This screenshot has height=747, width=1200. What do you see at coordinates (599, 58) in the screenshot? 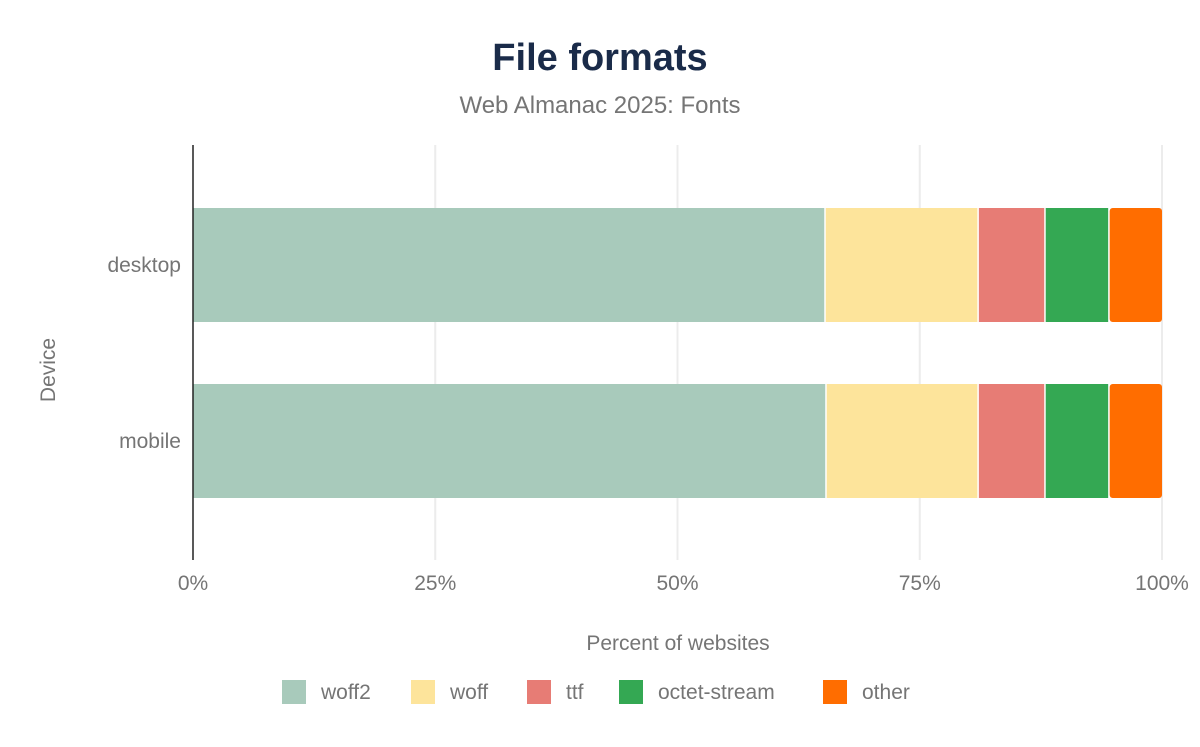
I see `chart-title: File formats` at bounding box center [599, 58].